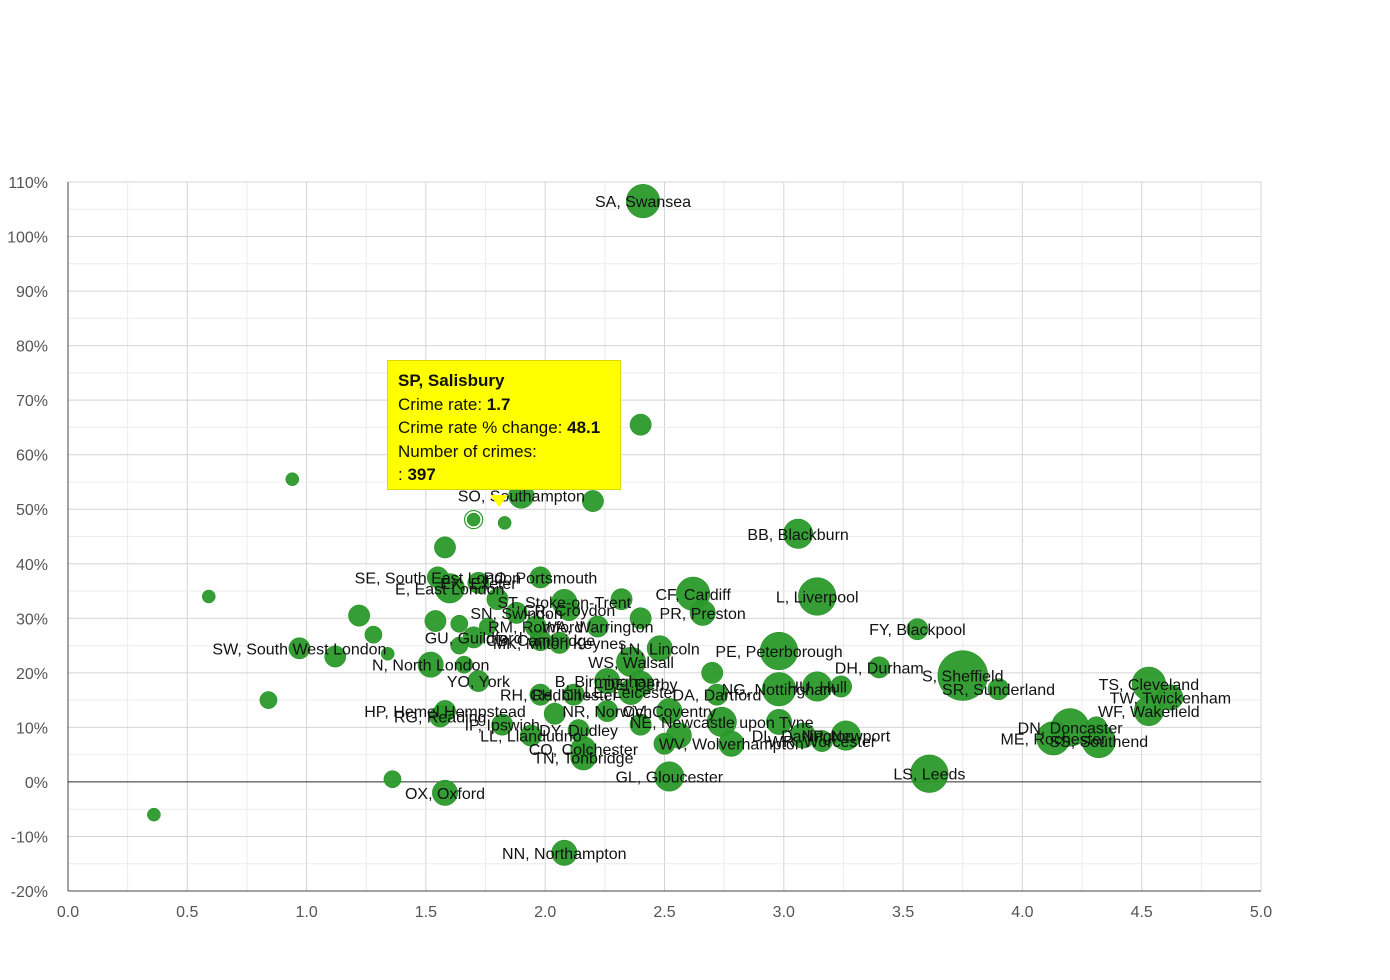  I want to click on bubble-label: SS, Southend, so click(1098, 742).